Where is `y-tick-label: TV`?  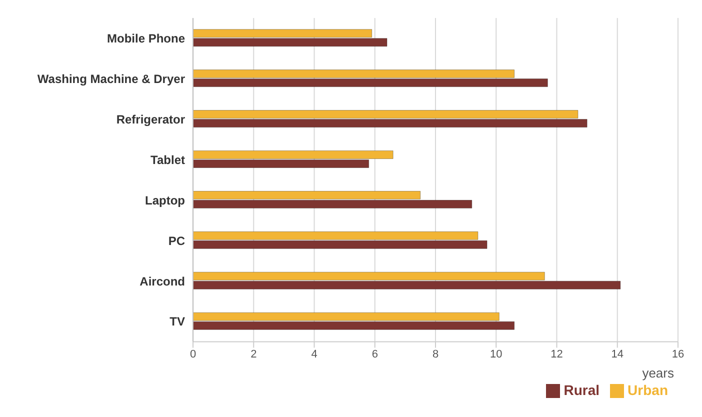
y-tick-label: TV is located at coordinates (177, 321).